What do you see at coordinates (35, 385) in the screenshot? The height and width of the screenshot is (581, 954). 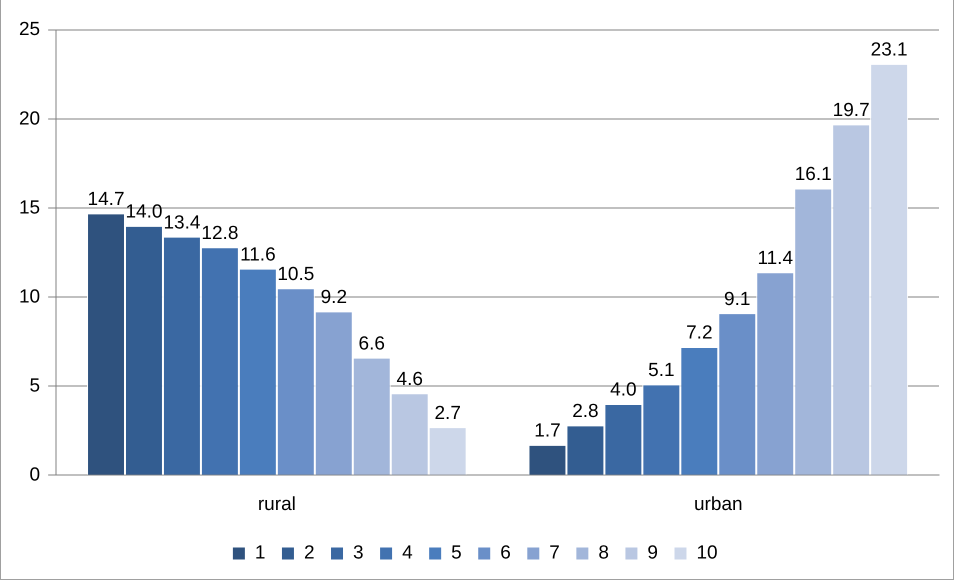 I see `y-tick-label: 5` at bounding box center [35, 385].